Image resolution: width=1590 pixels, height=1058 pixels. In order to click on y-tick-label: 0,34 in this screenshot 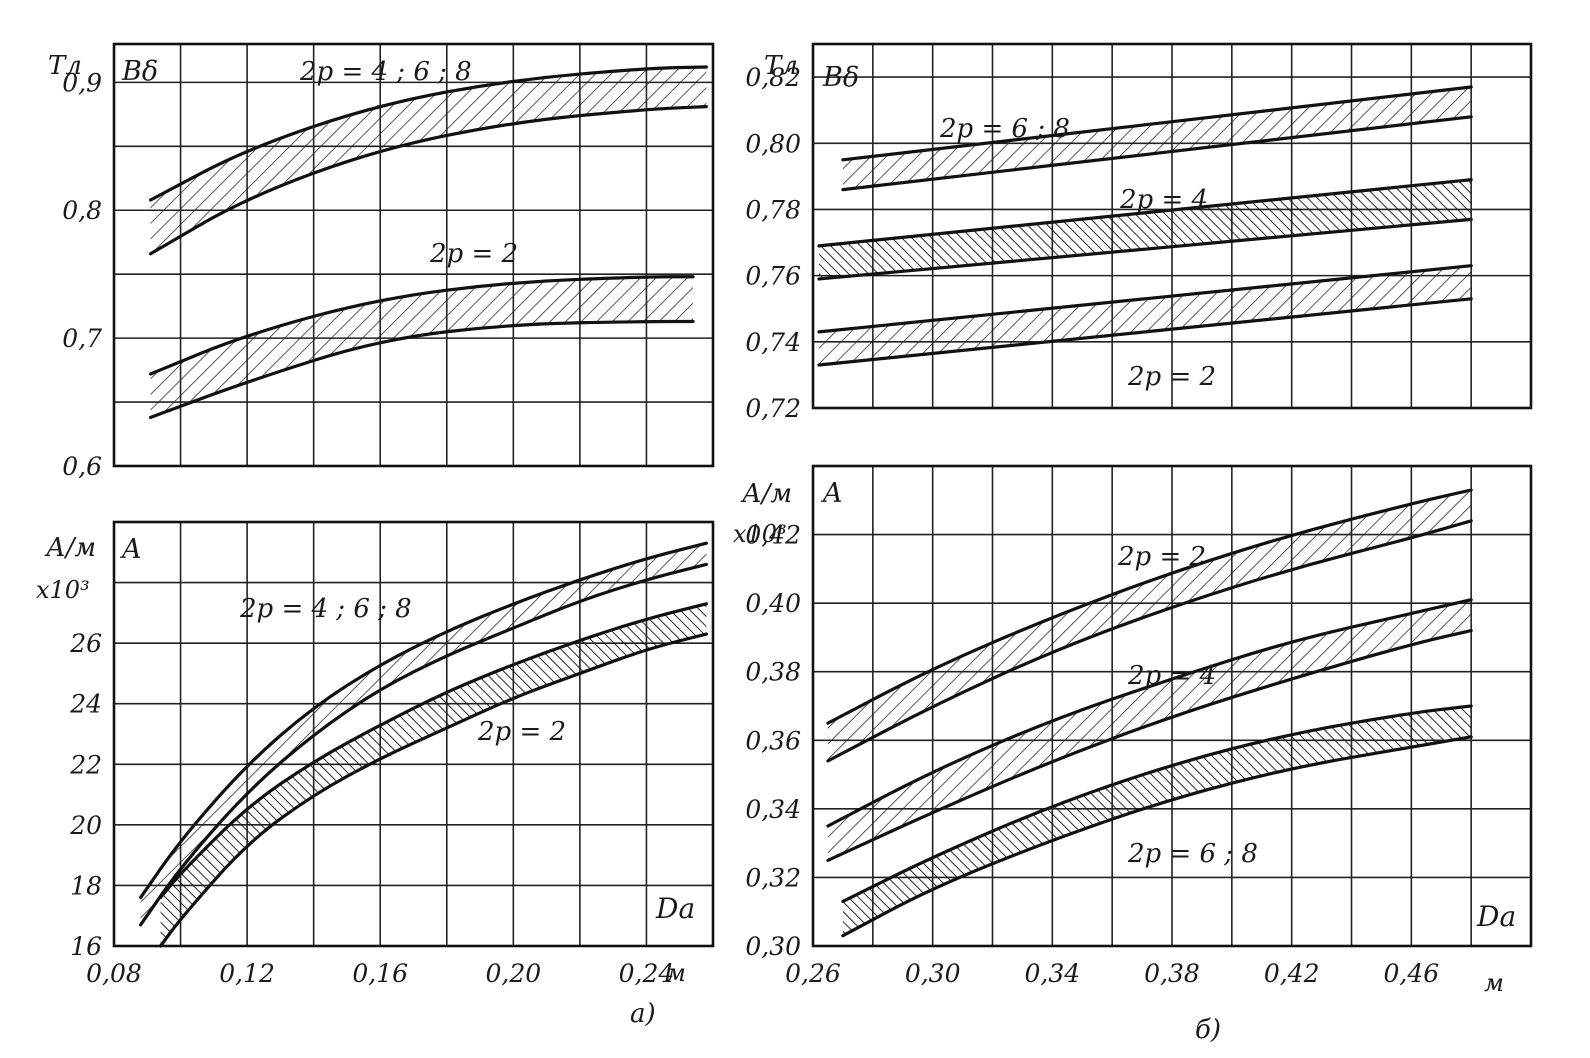, I will do `click(773, 809)`.